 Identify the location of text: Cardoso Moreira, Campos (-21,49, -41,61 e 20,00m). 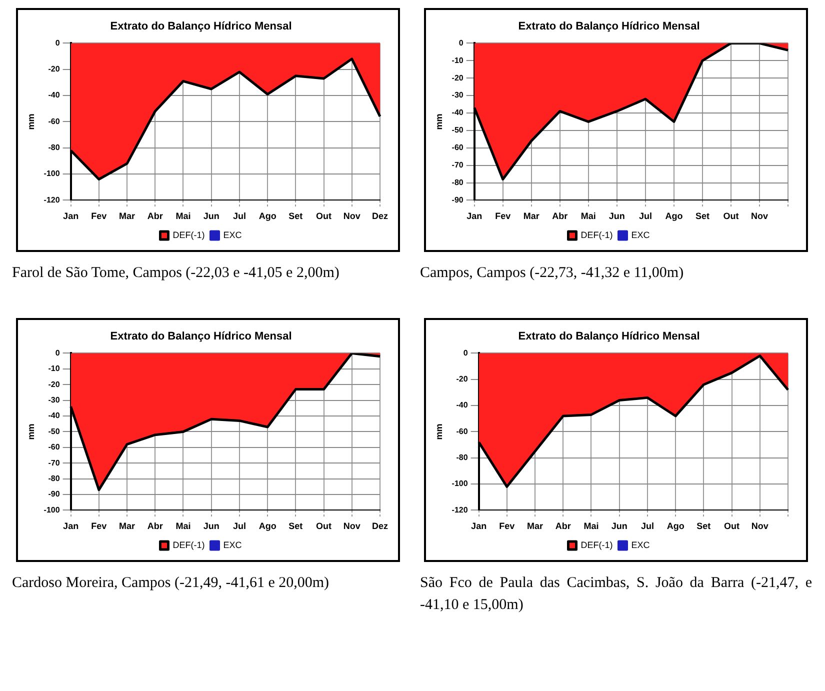
(170, 583).